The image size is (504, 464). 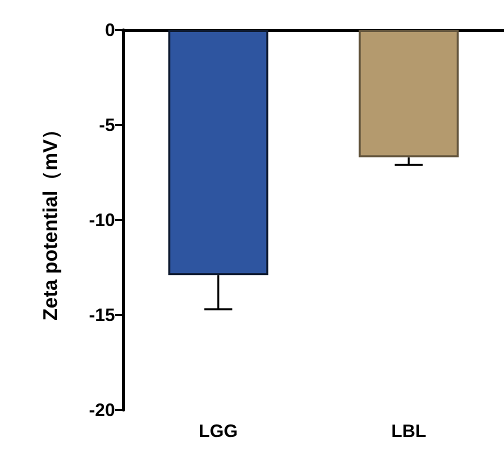 What do you see at coordinates (101, 315) in the screenshot?
I see `y-tick-label: -15` at bounding box center [101, 315].